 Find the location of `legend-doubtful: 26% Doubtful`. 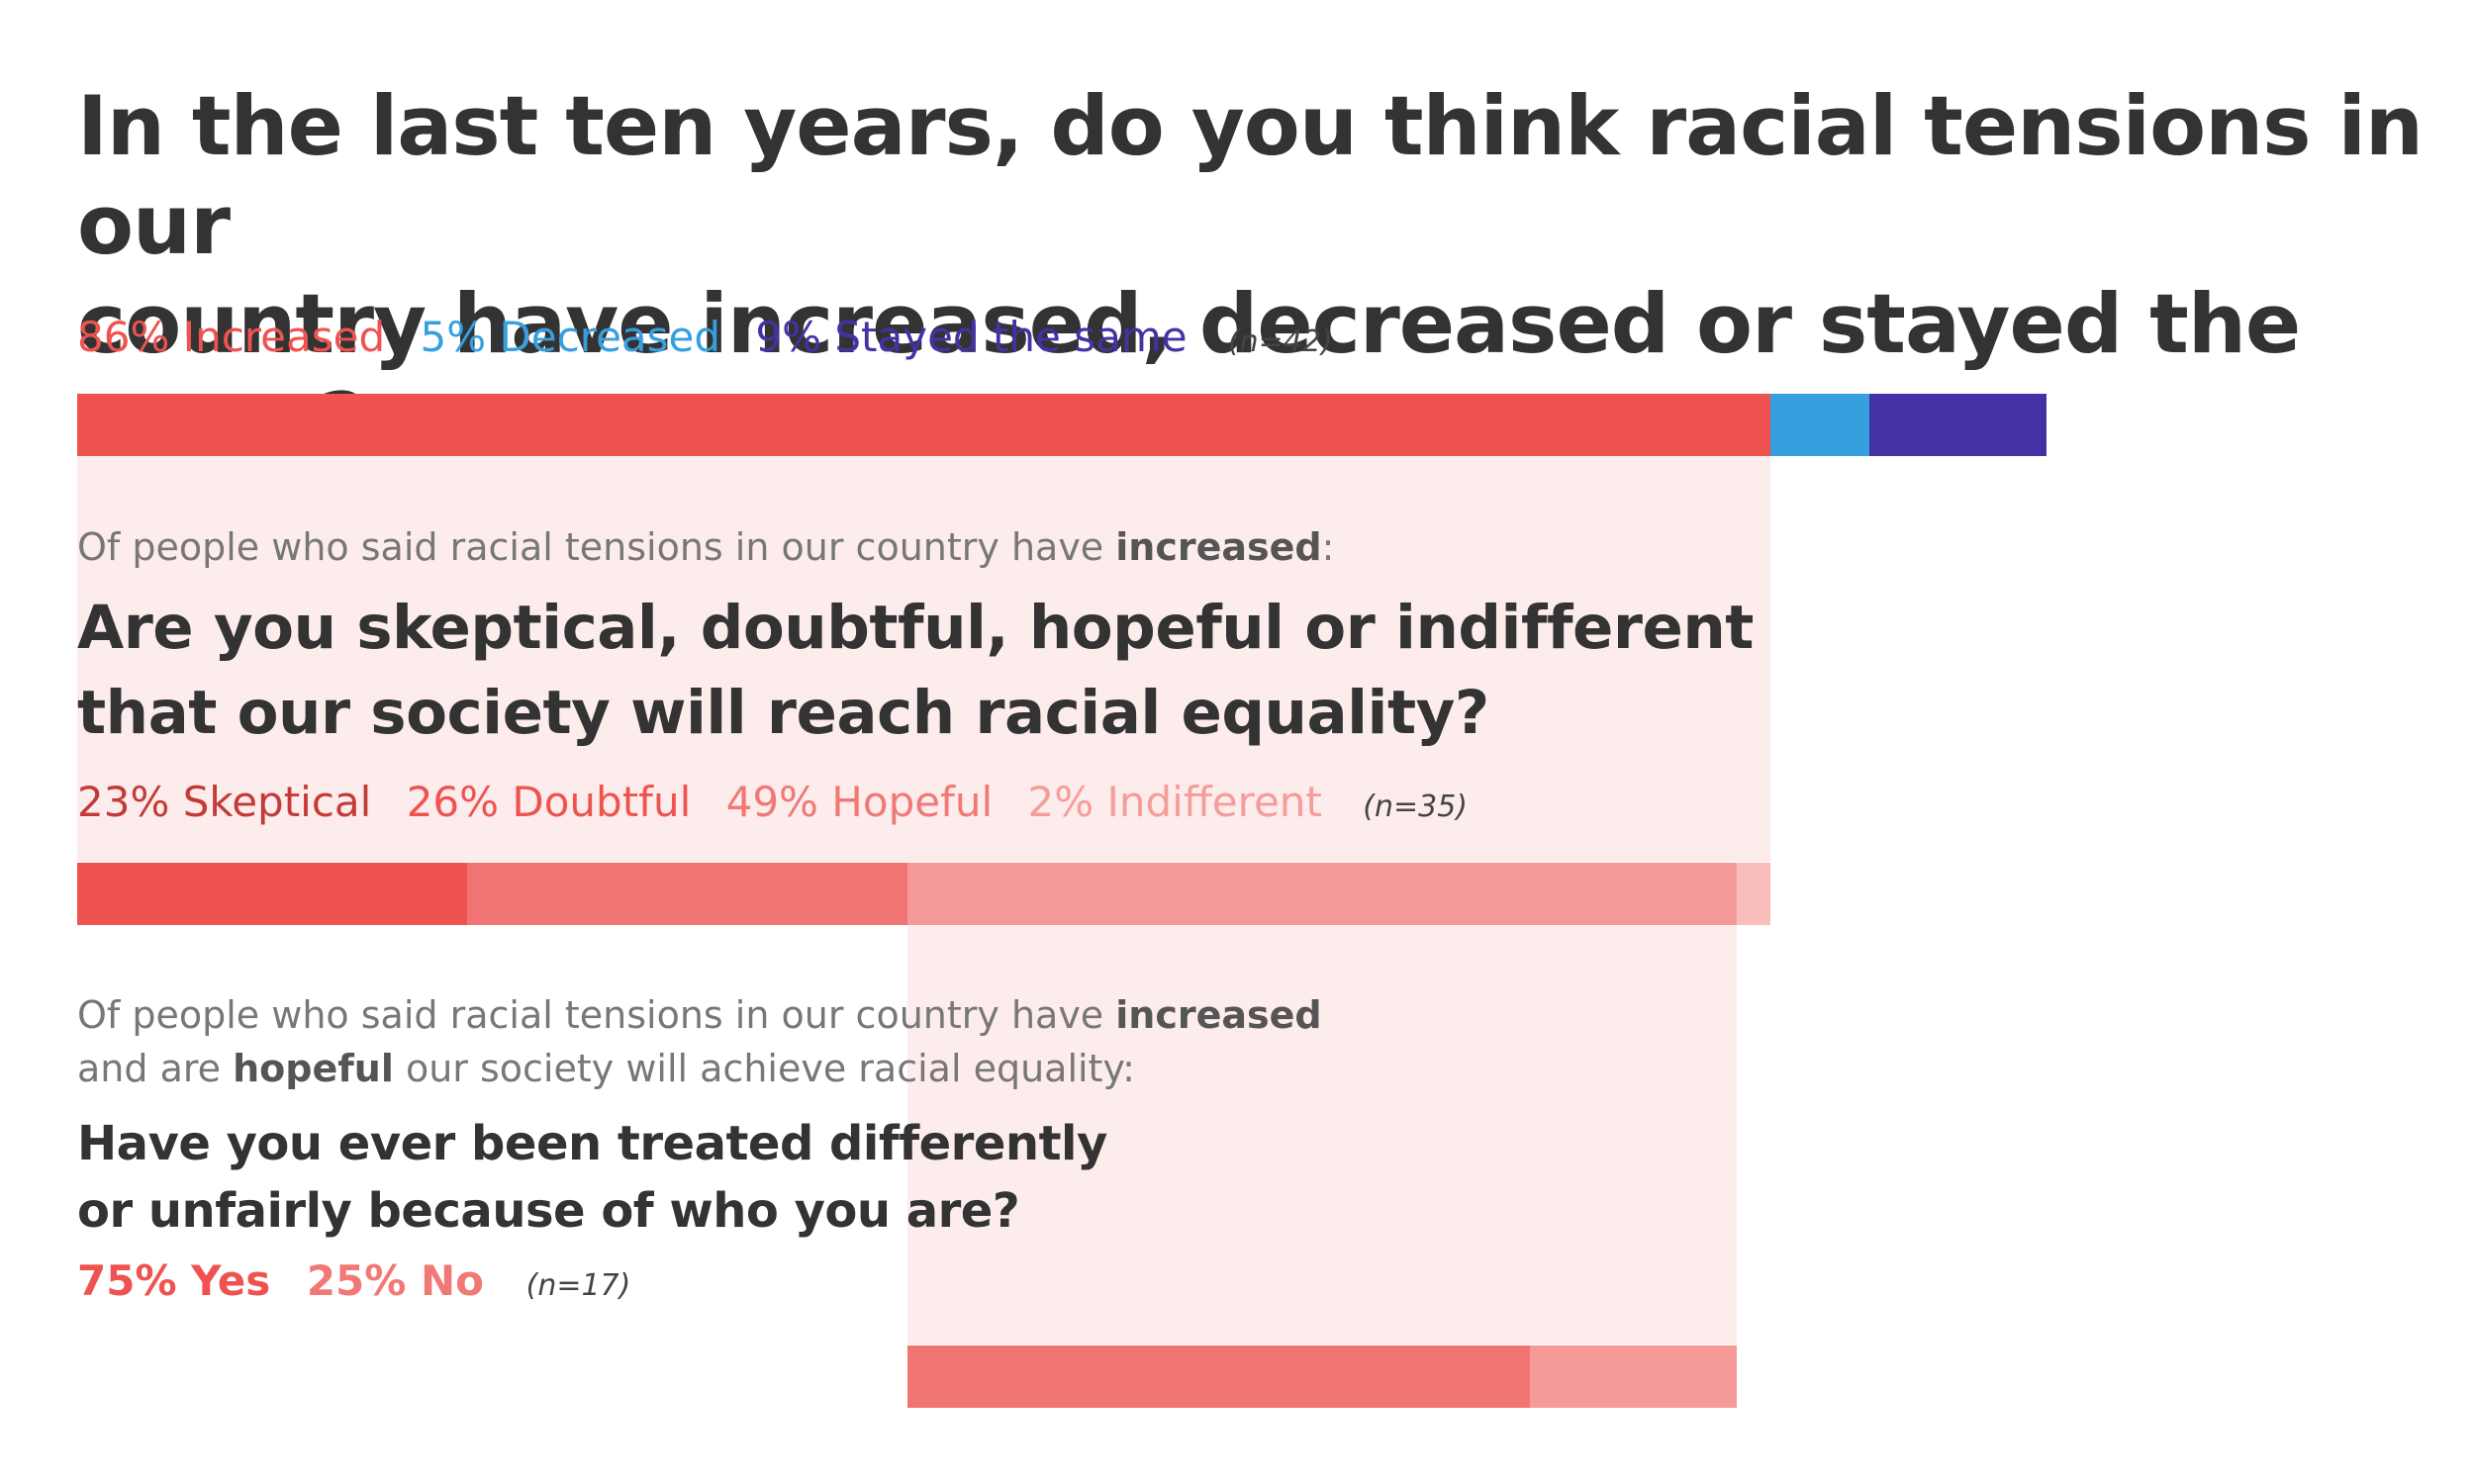

legend-doubtful: 26% Doubtful is located at coordinates (549, 802).